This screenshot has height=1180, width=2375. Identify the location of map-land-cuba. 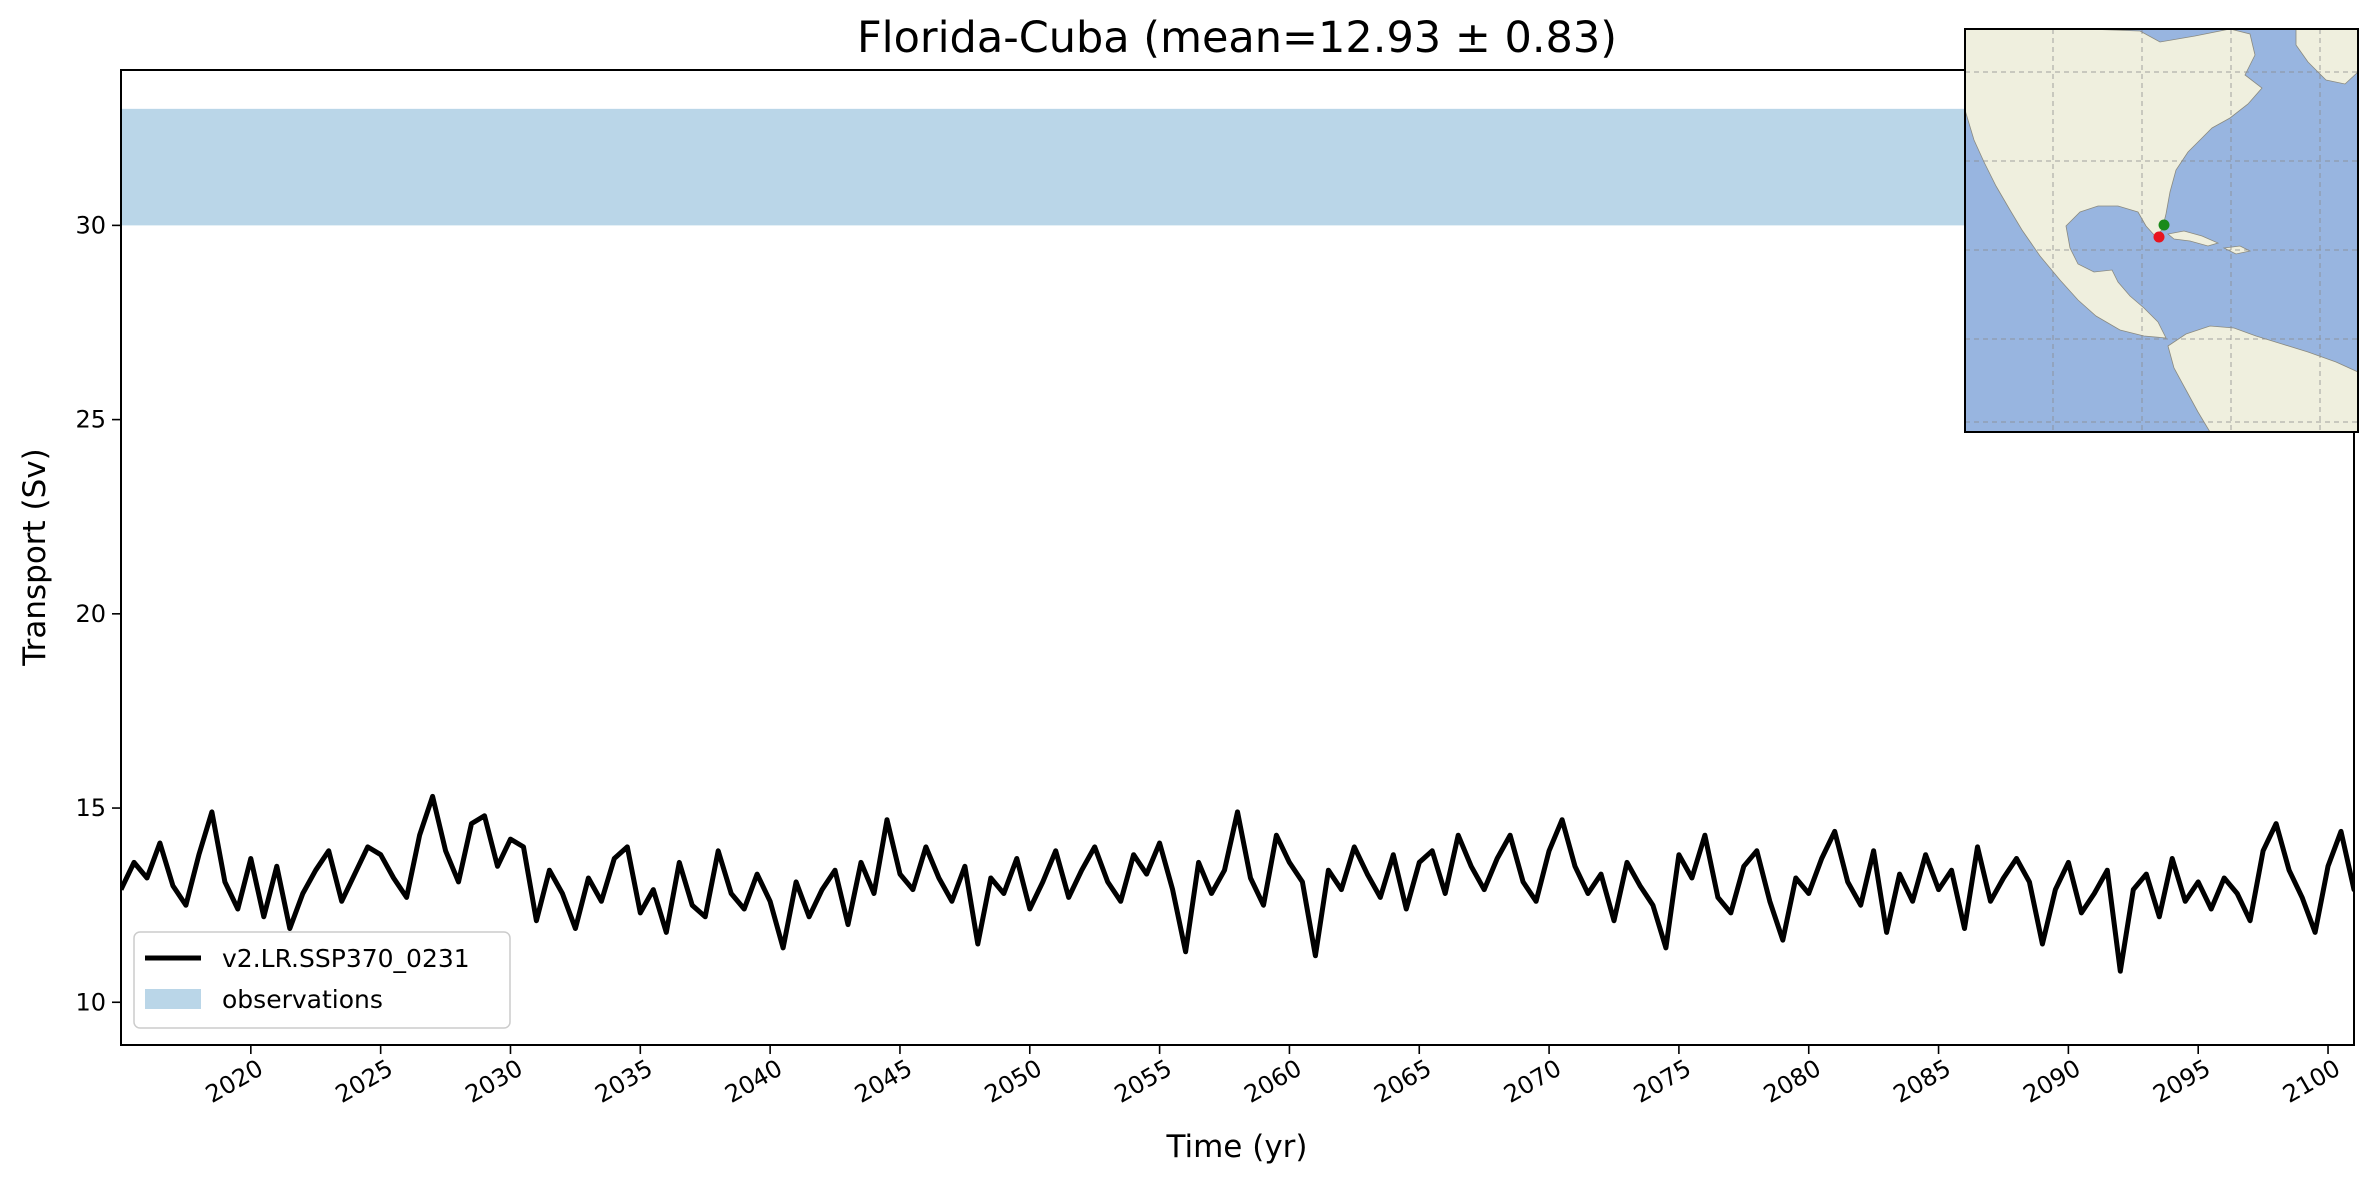
(2193, 238).